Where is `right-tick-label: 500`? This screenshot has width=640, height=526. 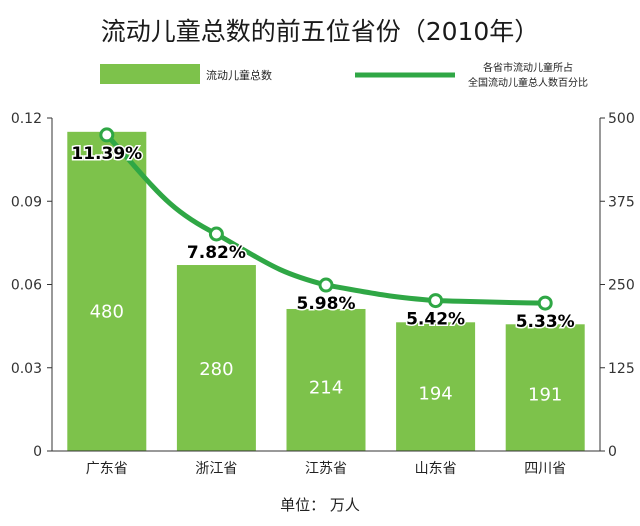 right-tick-label: 500 is located at coordinates (621, 119).